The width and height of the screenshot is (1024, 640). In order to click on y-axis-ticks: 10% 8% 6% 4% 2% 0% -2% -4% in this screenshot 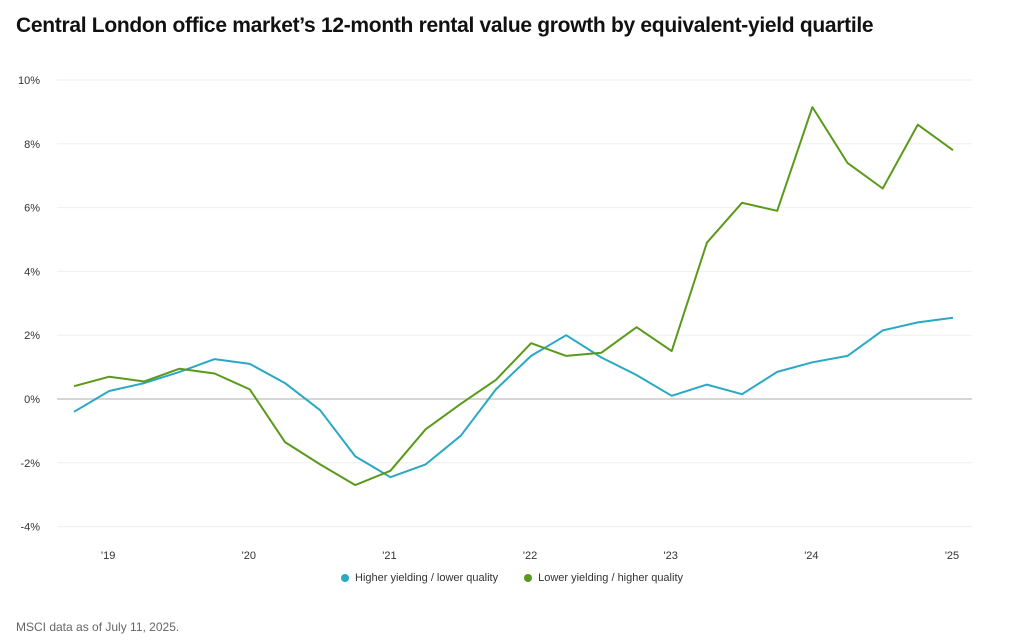, I will do `click(29, 304)`.